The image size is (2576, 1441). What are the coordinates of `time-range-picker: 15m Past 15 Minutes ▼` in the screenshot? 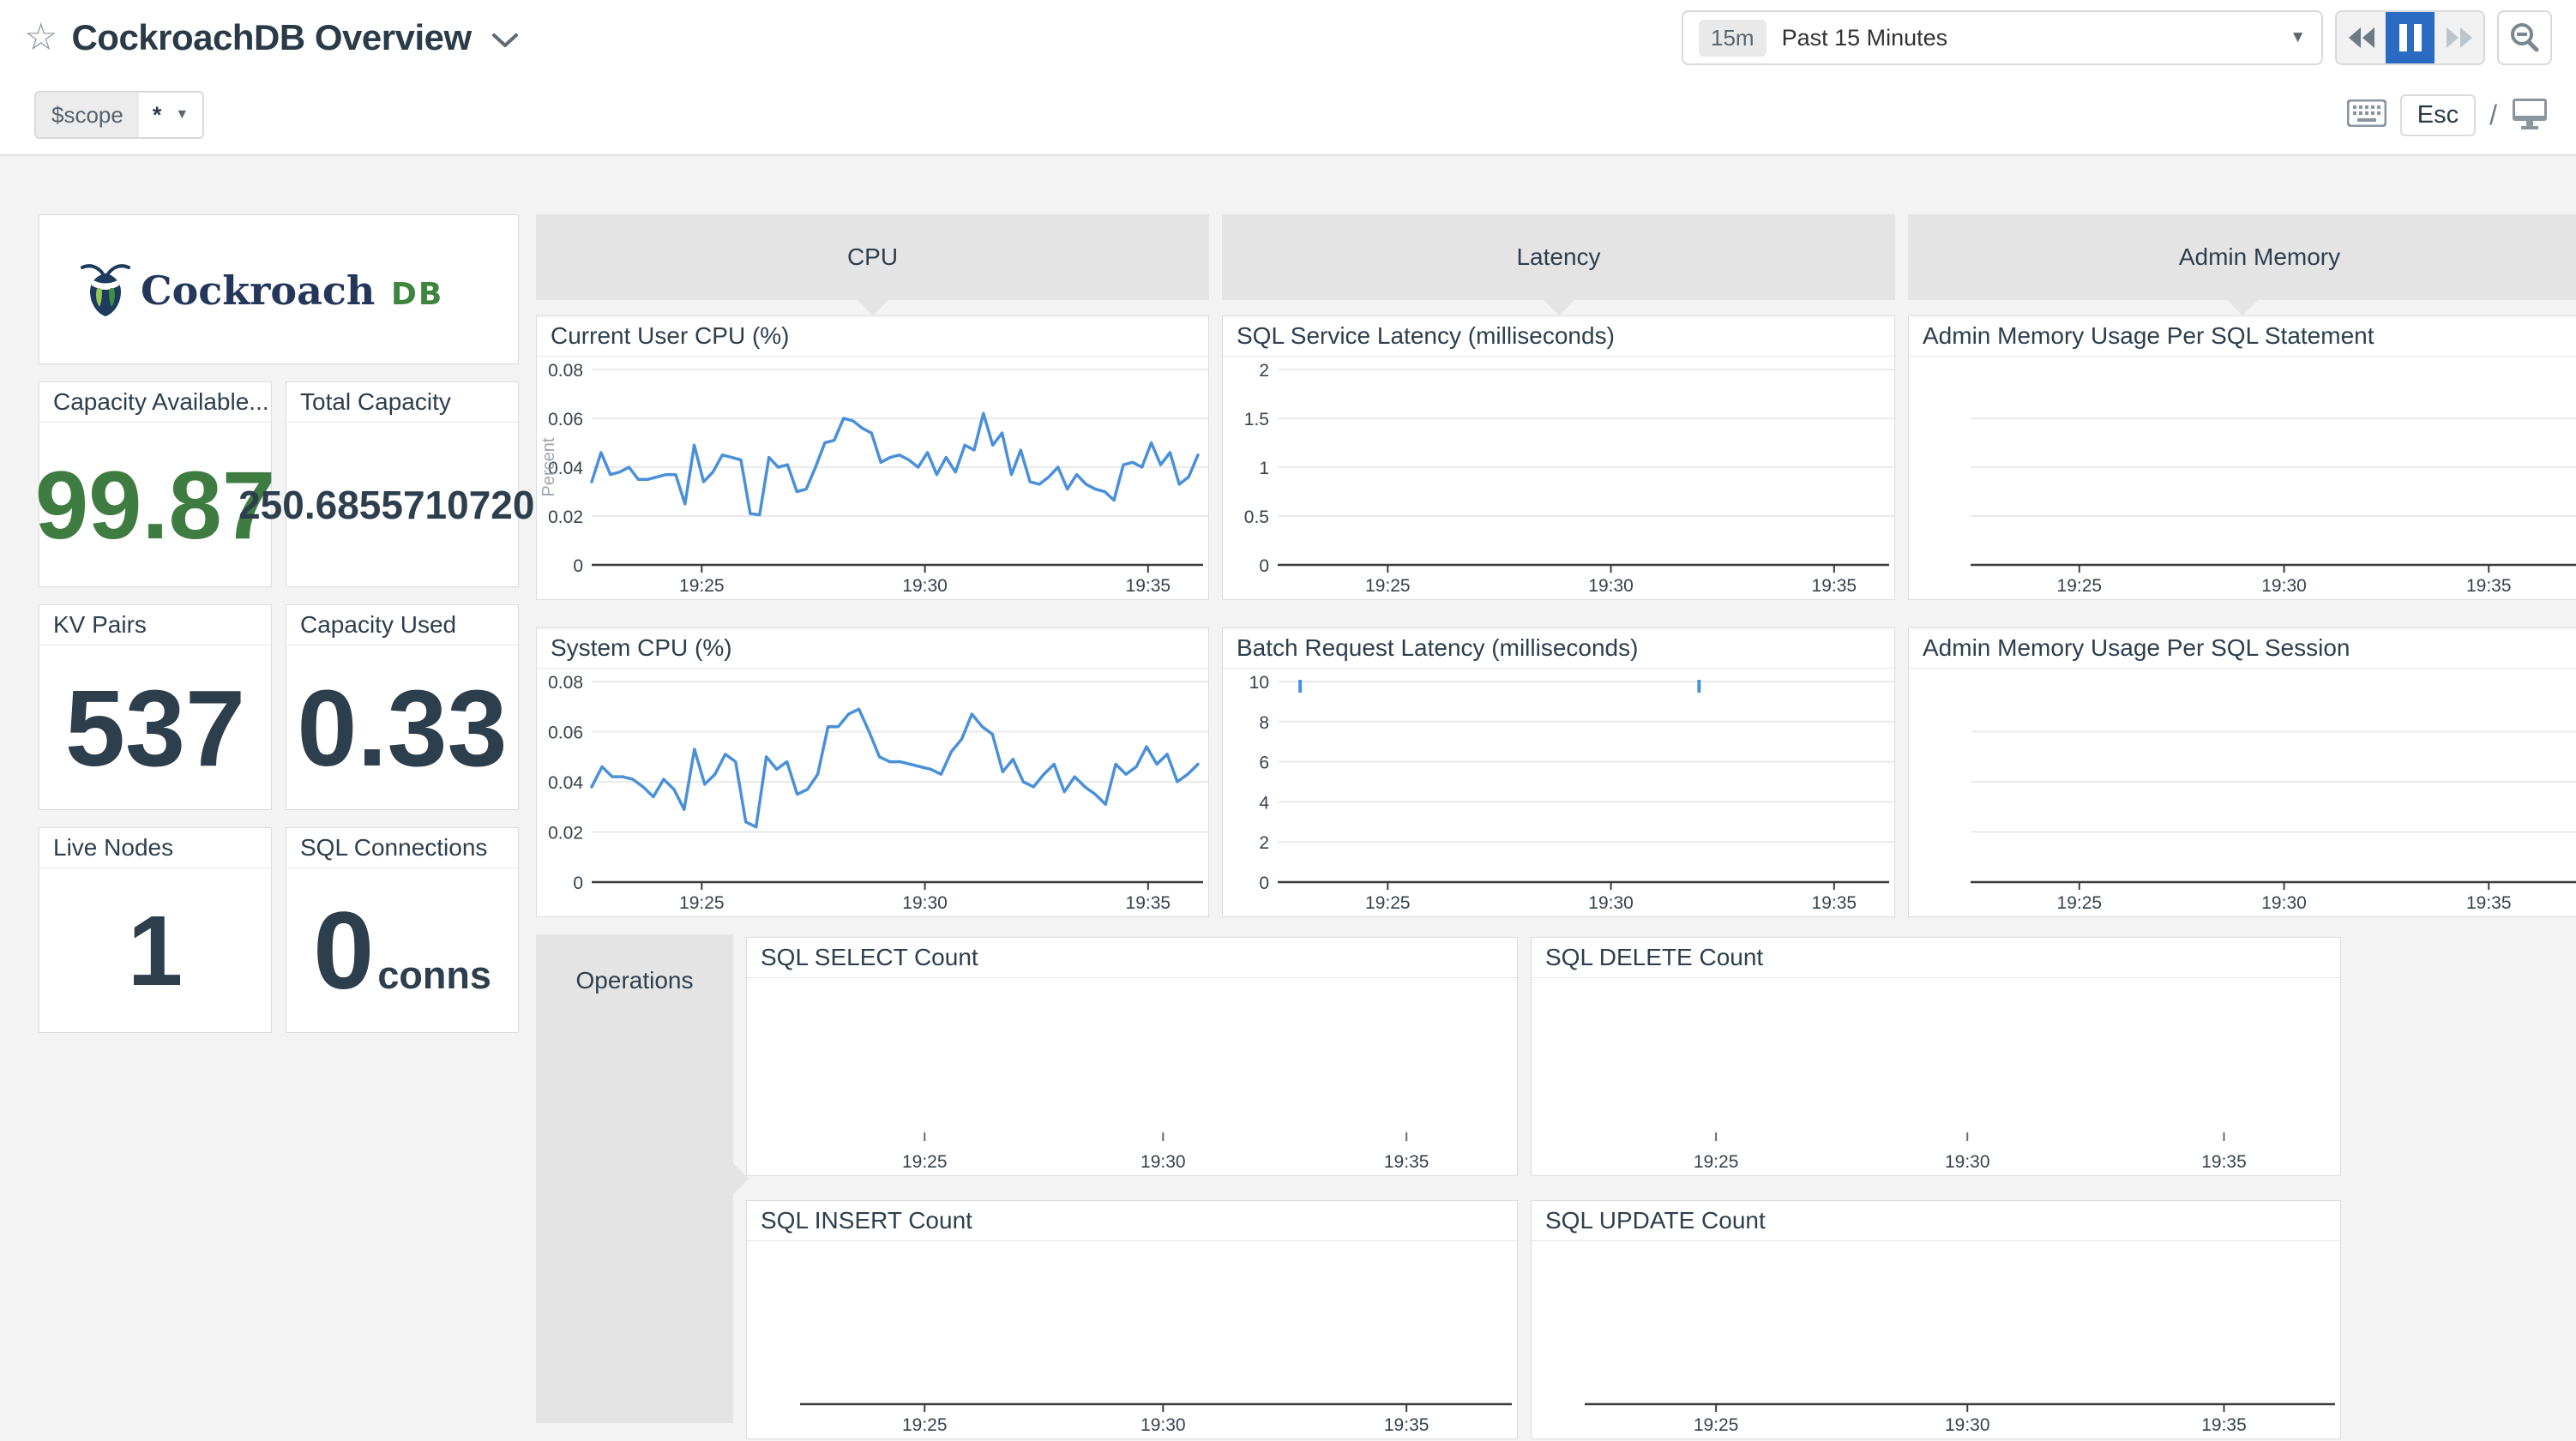 It's located at (2003, 37).